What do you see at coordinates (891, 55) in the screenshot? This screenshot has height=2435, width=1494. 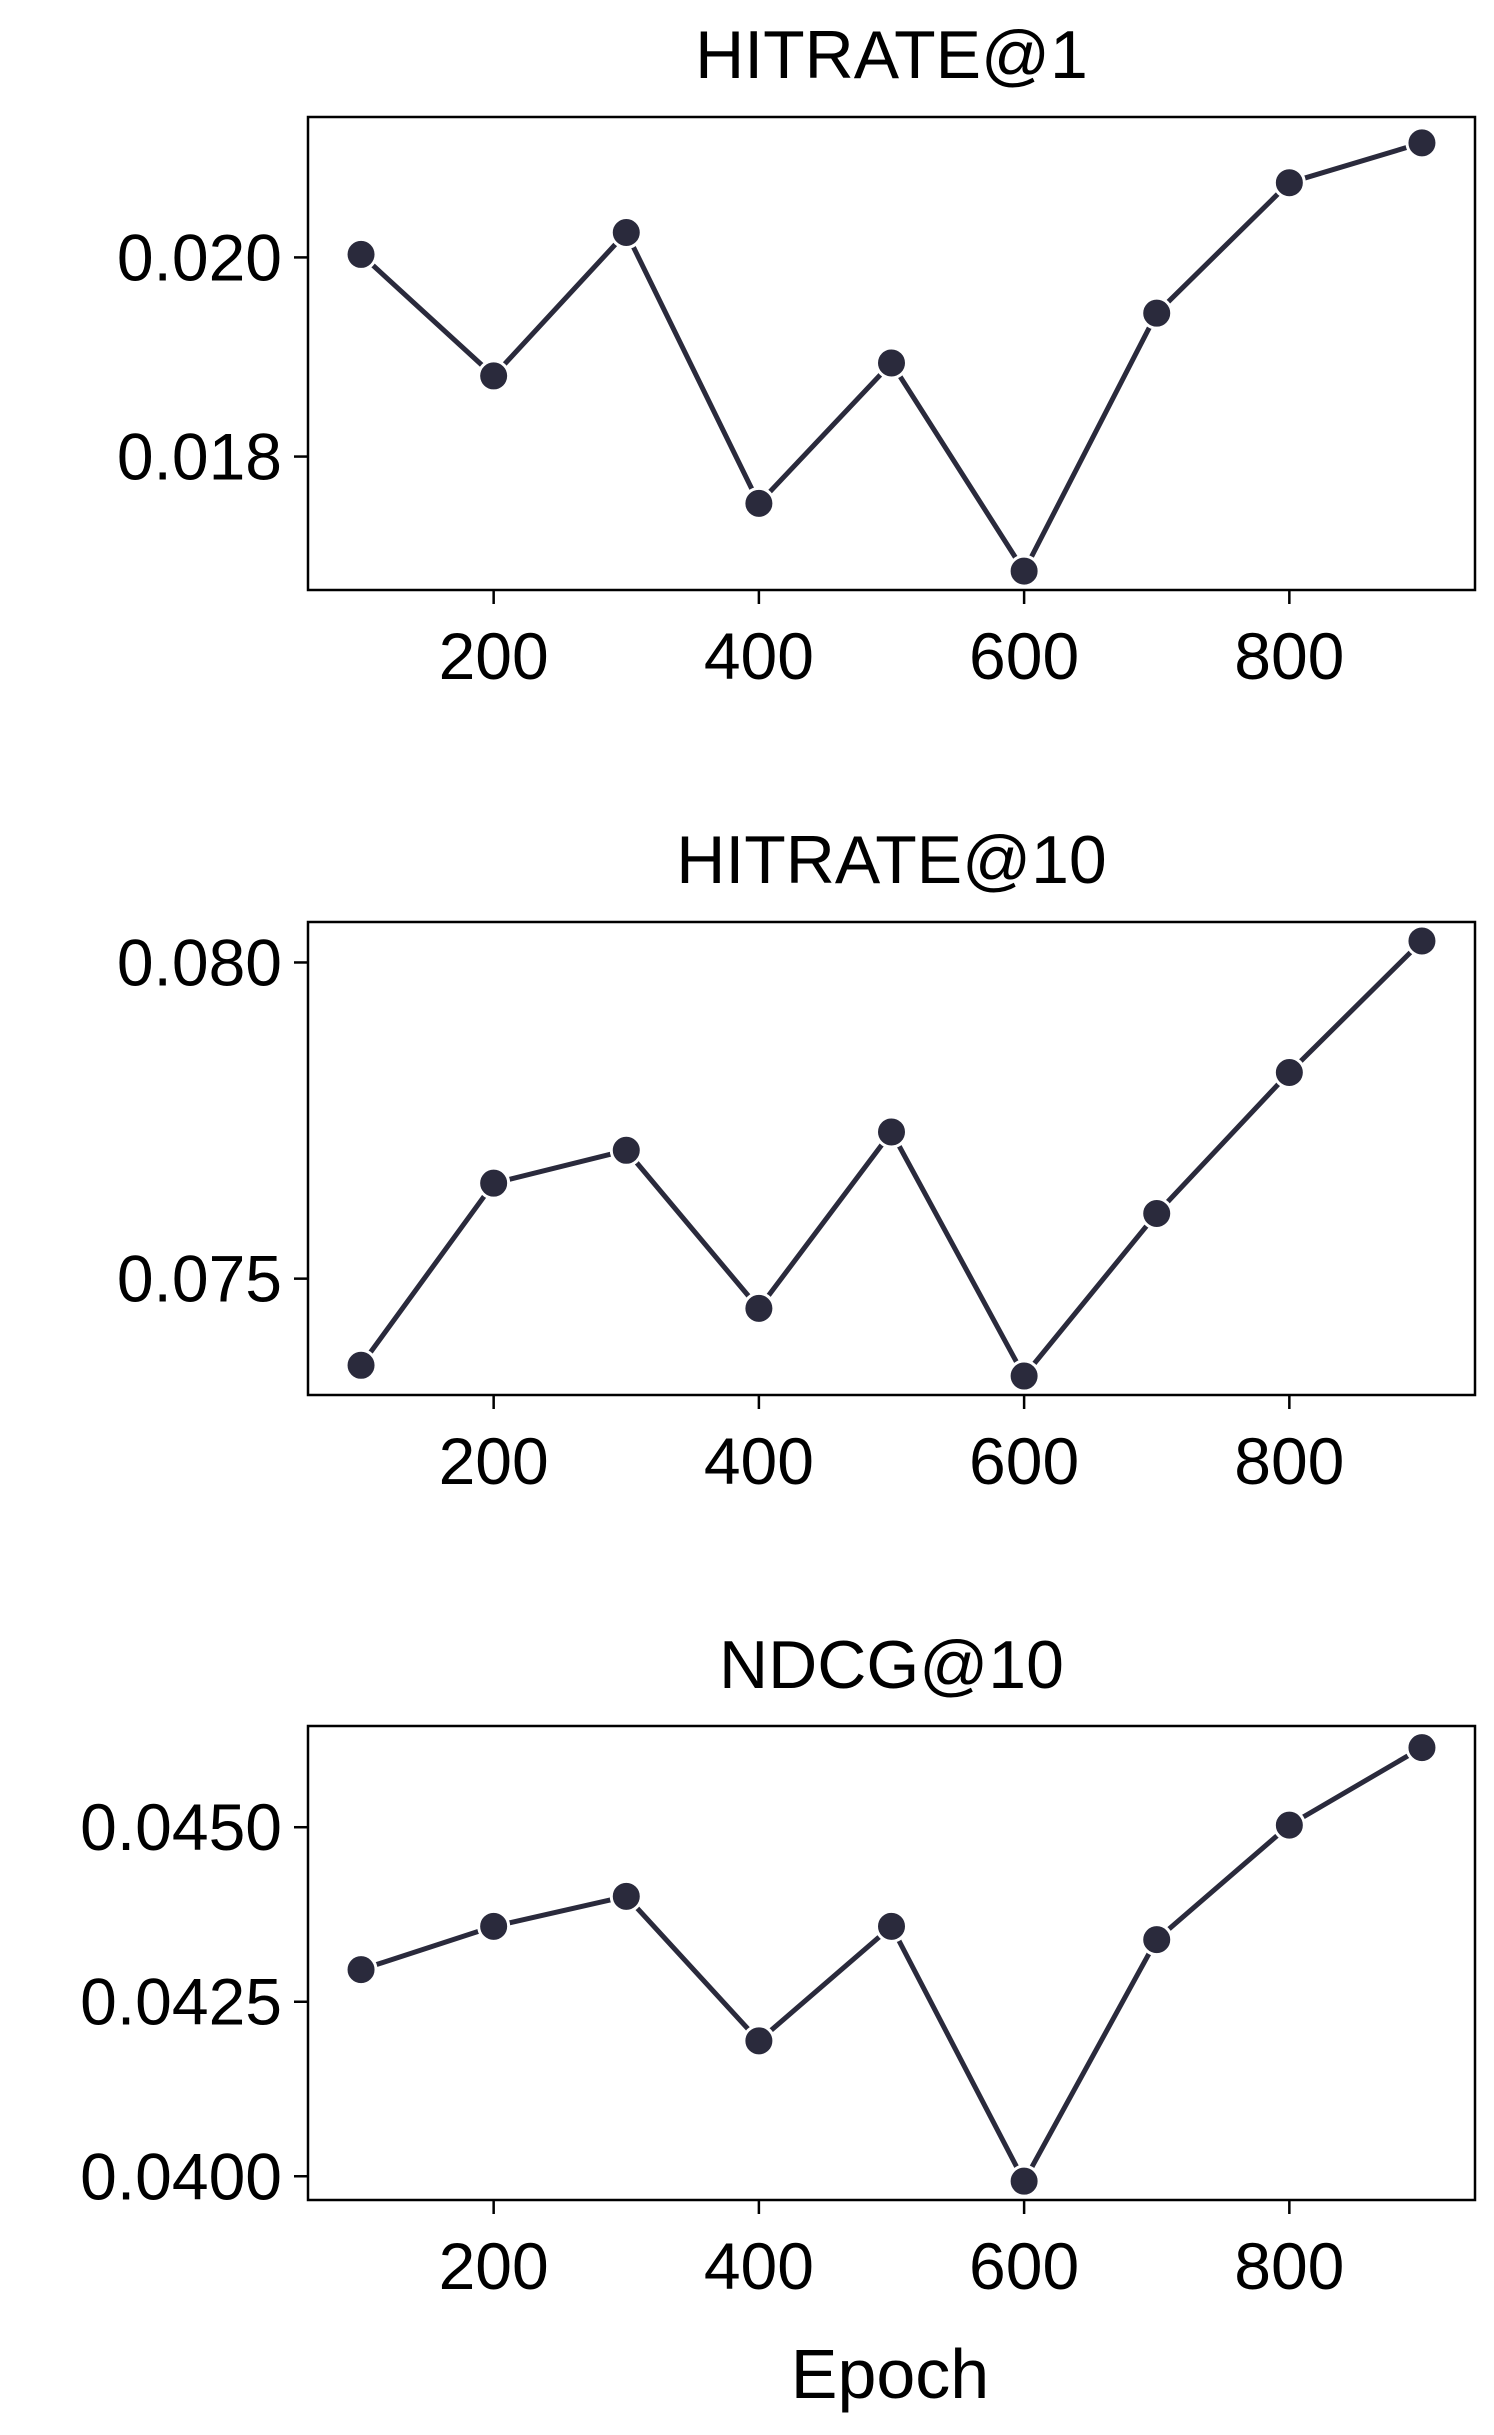 I see `panel-1-title: HITRATE@1` at bounding box center [891, 55].